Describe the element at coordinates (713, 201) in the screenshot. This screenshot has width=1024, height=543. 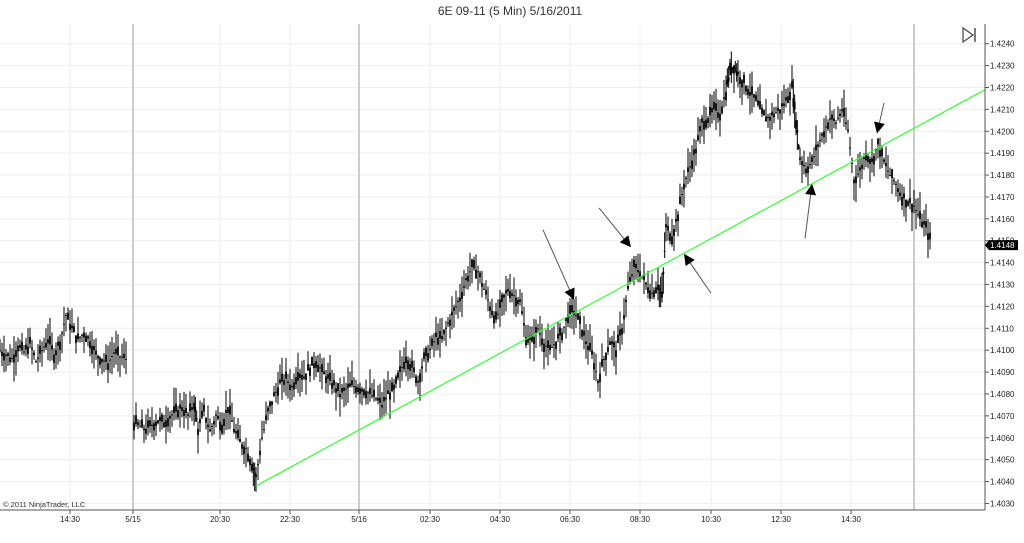
I see `annotation-arrows` at that location.